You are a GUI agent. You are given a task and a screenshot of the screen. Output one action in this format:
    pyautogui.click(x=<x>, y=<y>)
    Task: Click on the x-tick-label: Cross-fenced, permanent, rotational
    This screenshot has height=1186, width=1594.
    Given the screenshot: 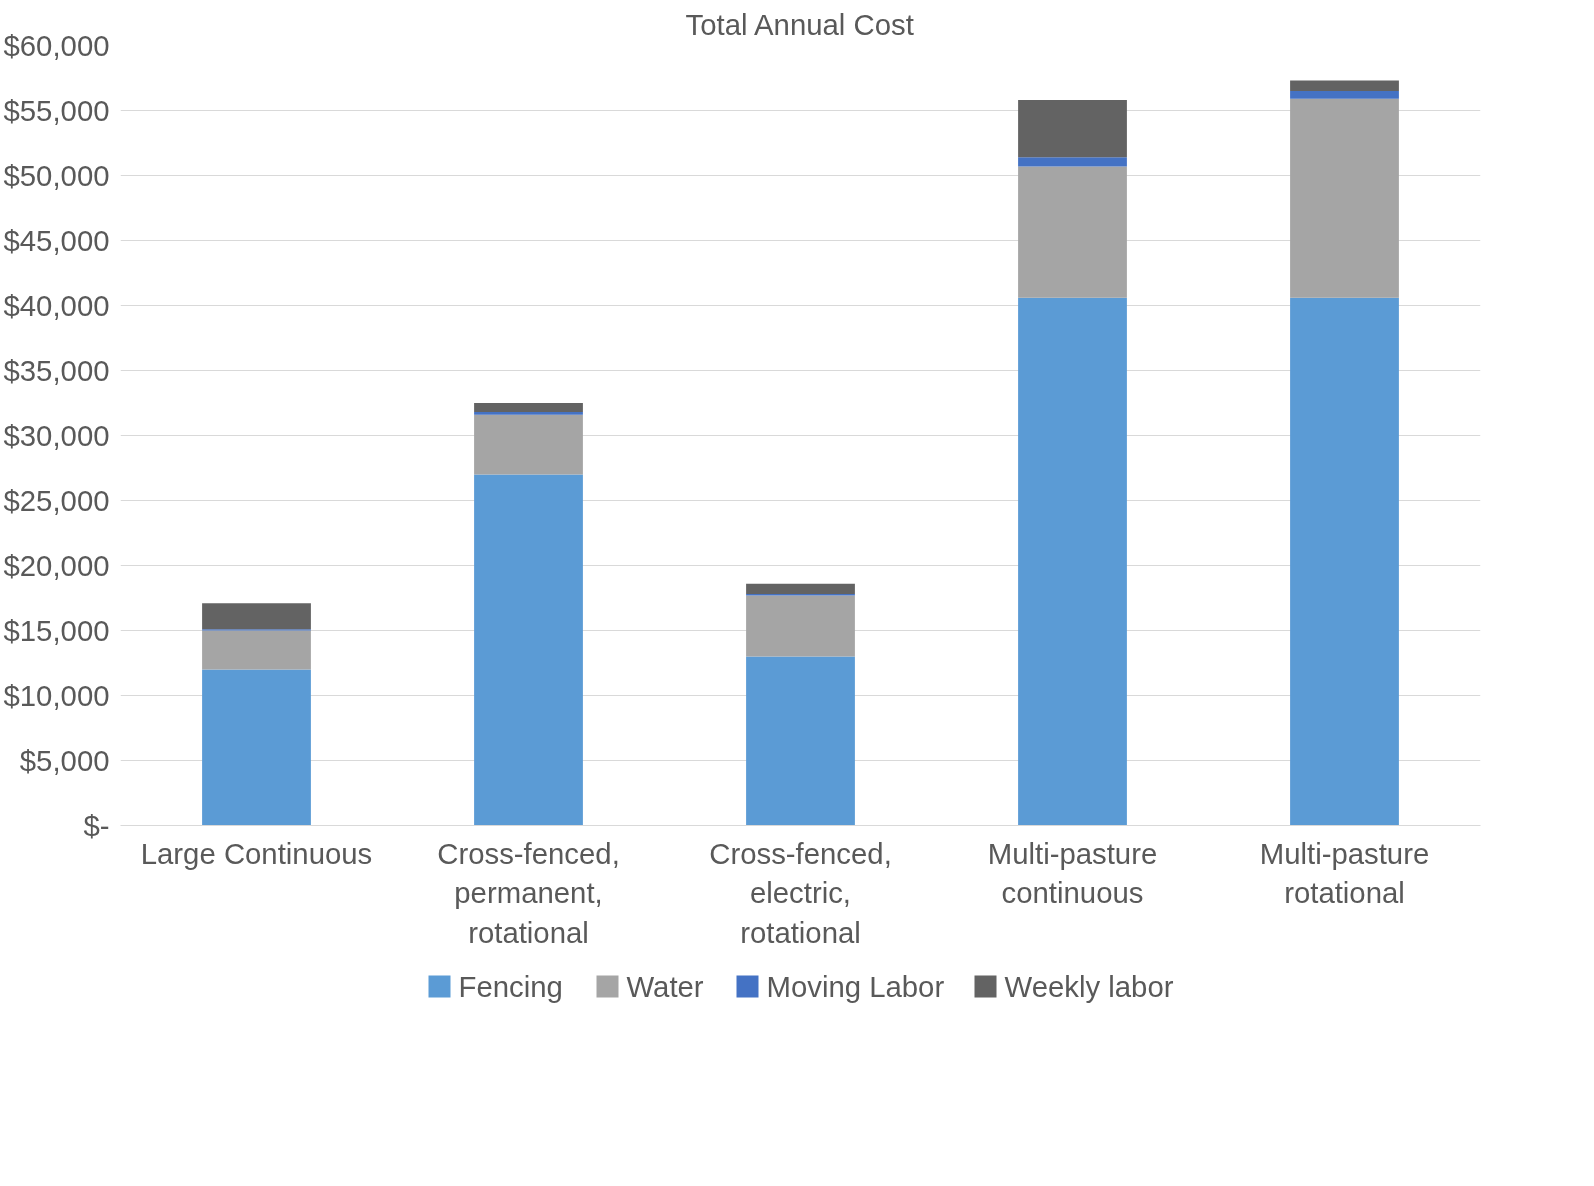 What is the action you would take?
    pyautogui.click(x=528, y=892)
    